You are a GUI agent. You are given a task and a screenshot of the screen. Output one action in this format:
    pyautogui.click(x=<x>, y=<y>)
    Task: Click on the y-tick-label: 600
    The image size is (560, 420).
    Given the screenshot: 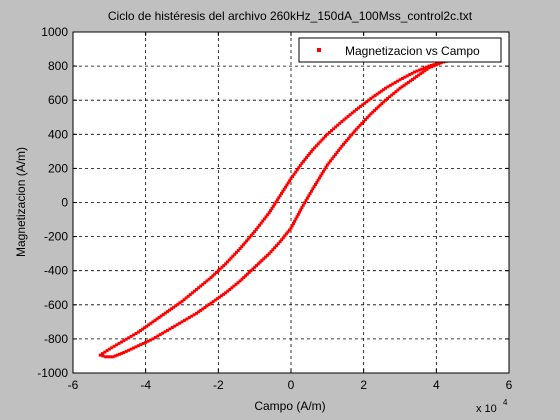 What is the action you would take?
    pyautogui.click(x=58, y=100)
    